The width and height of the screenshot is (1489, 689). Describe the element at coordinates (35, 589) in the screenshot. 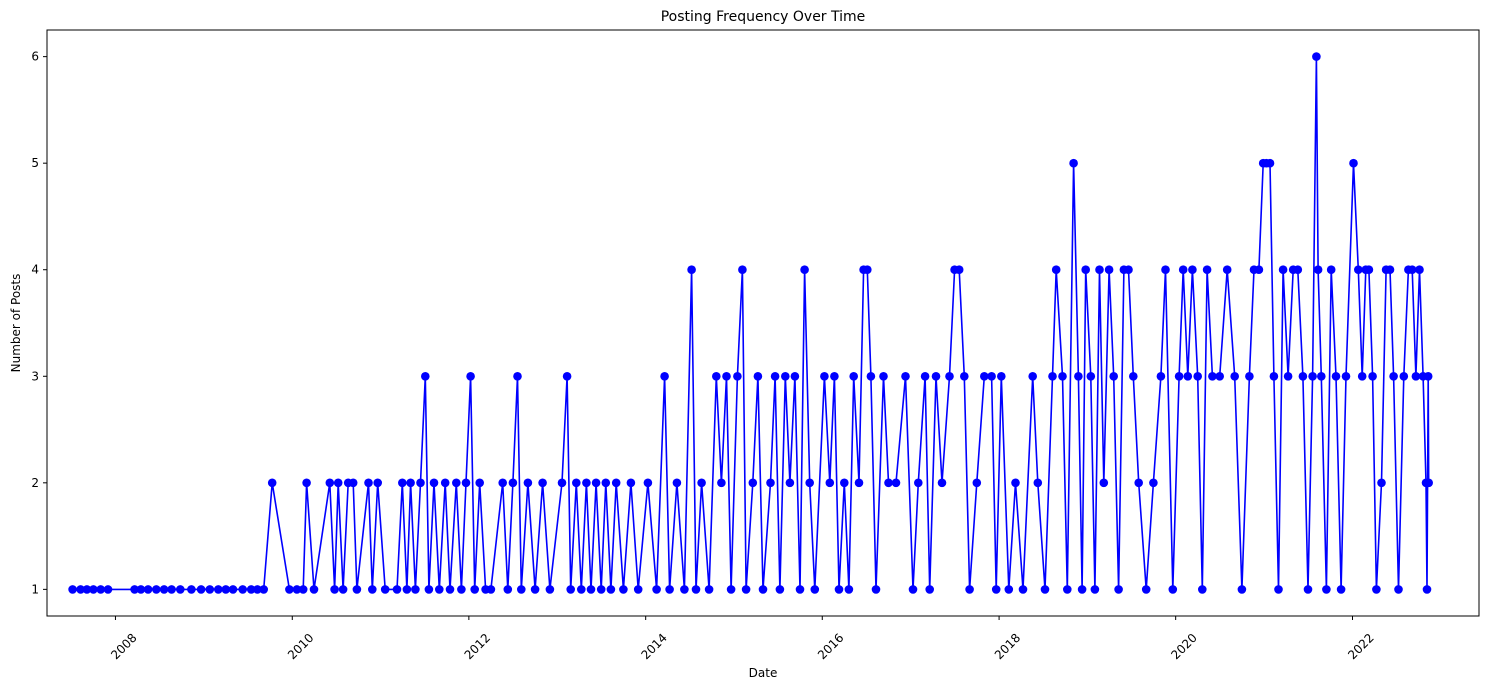

I see `y-tick-label: 1` at that location.